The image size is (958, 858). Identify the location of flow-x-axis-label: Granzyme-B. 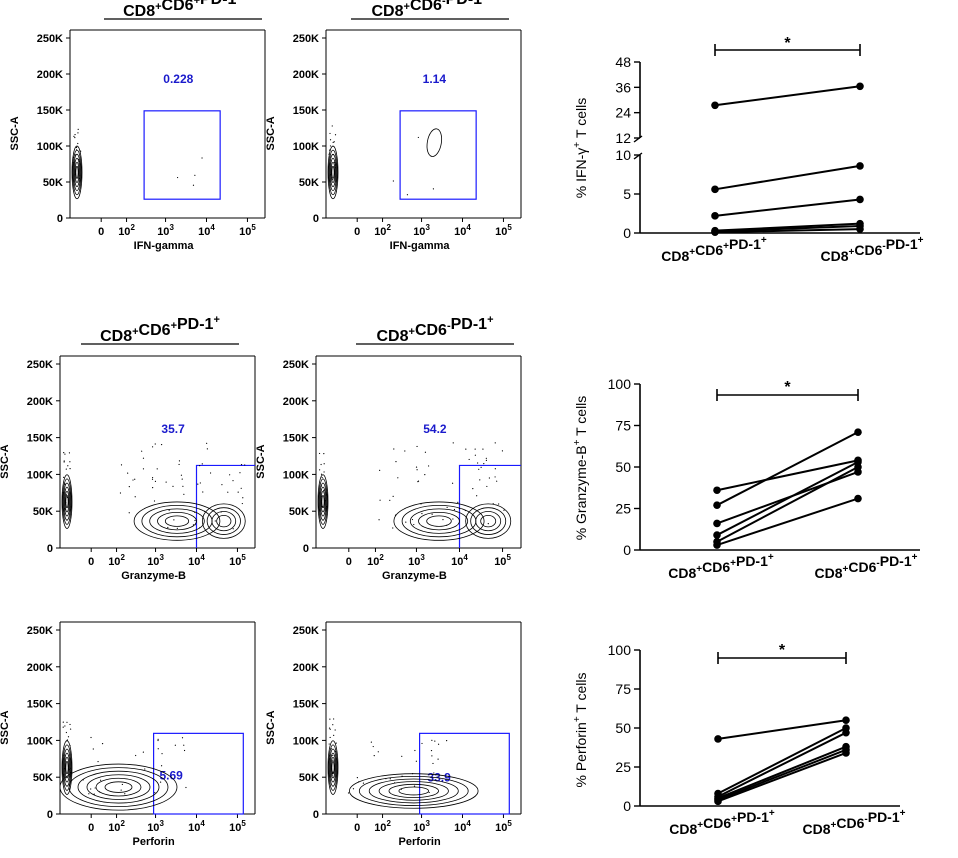
(414, 576).